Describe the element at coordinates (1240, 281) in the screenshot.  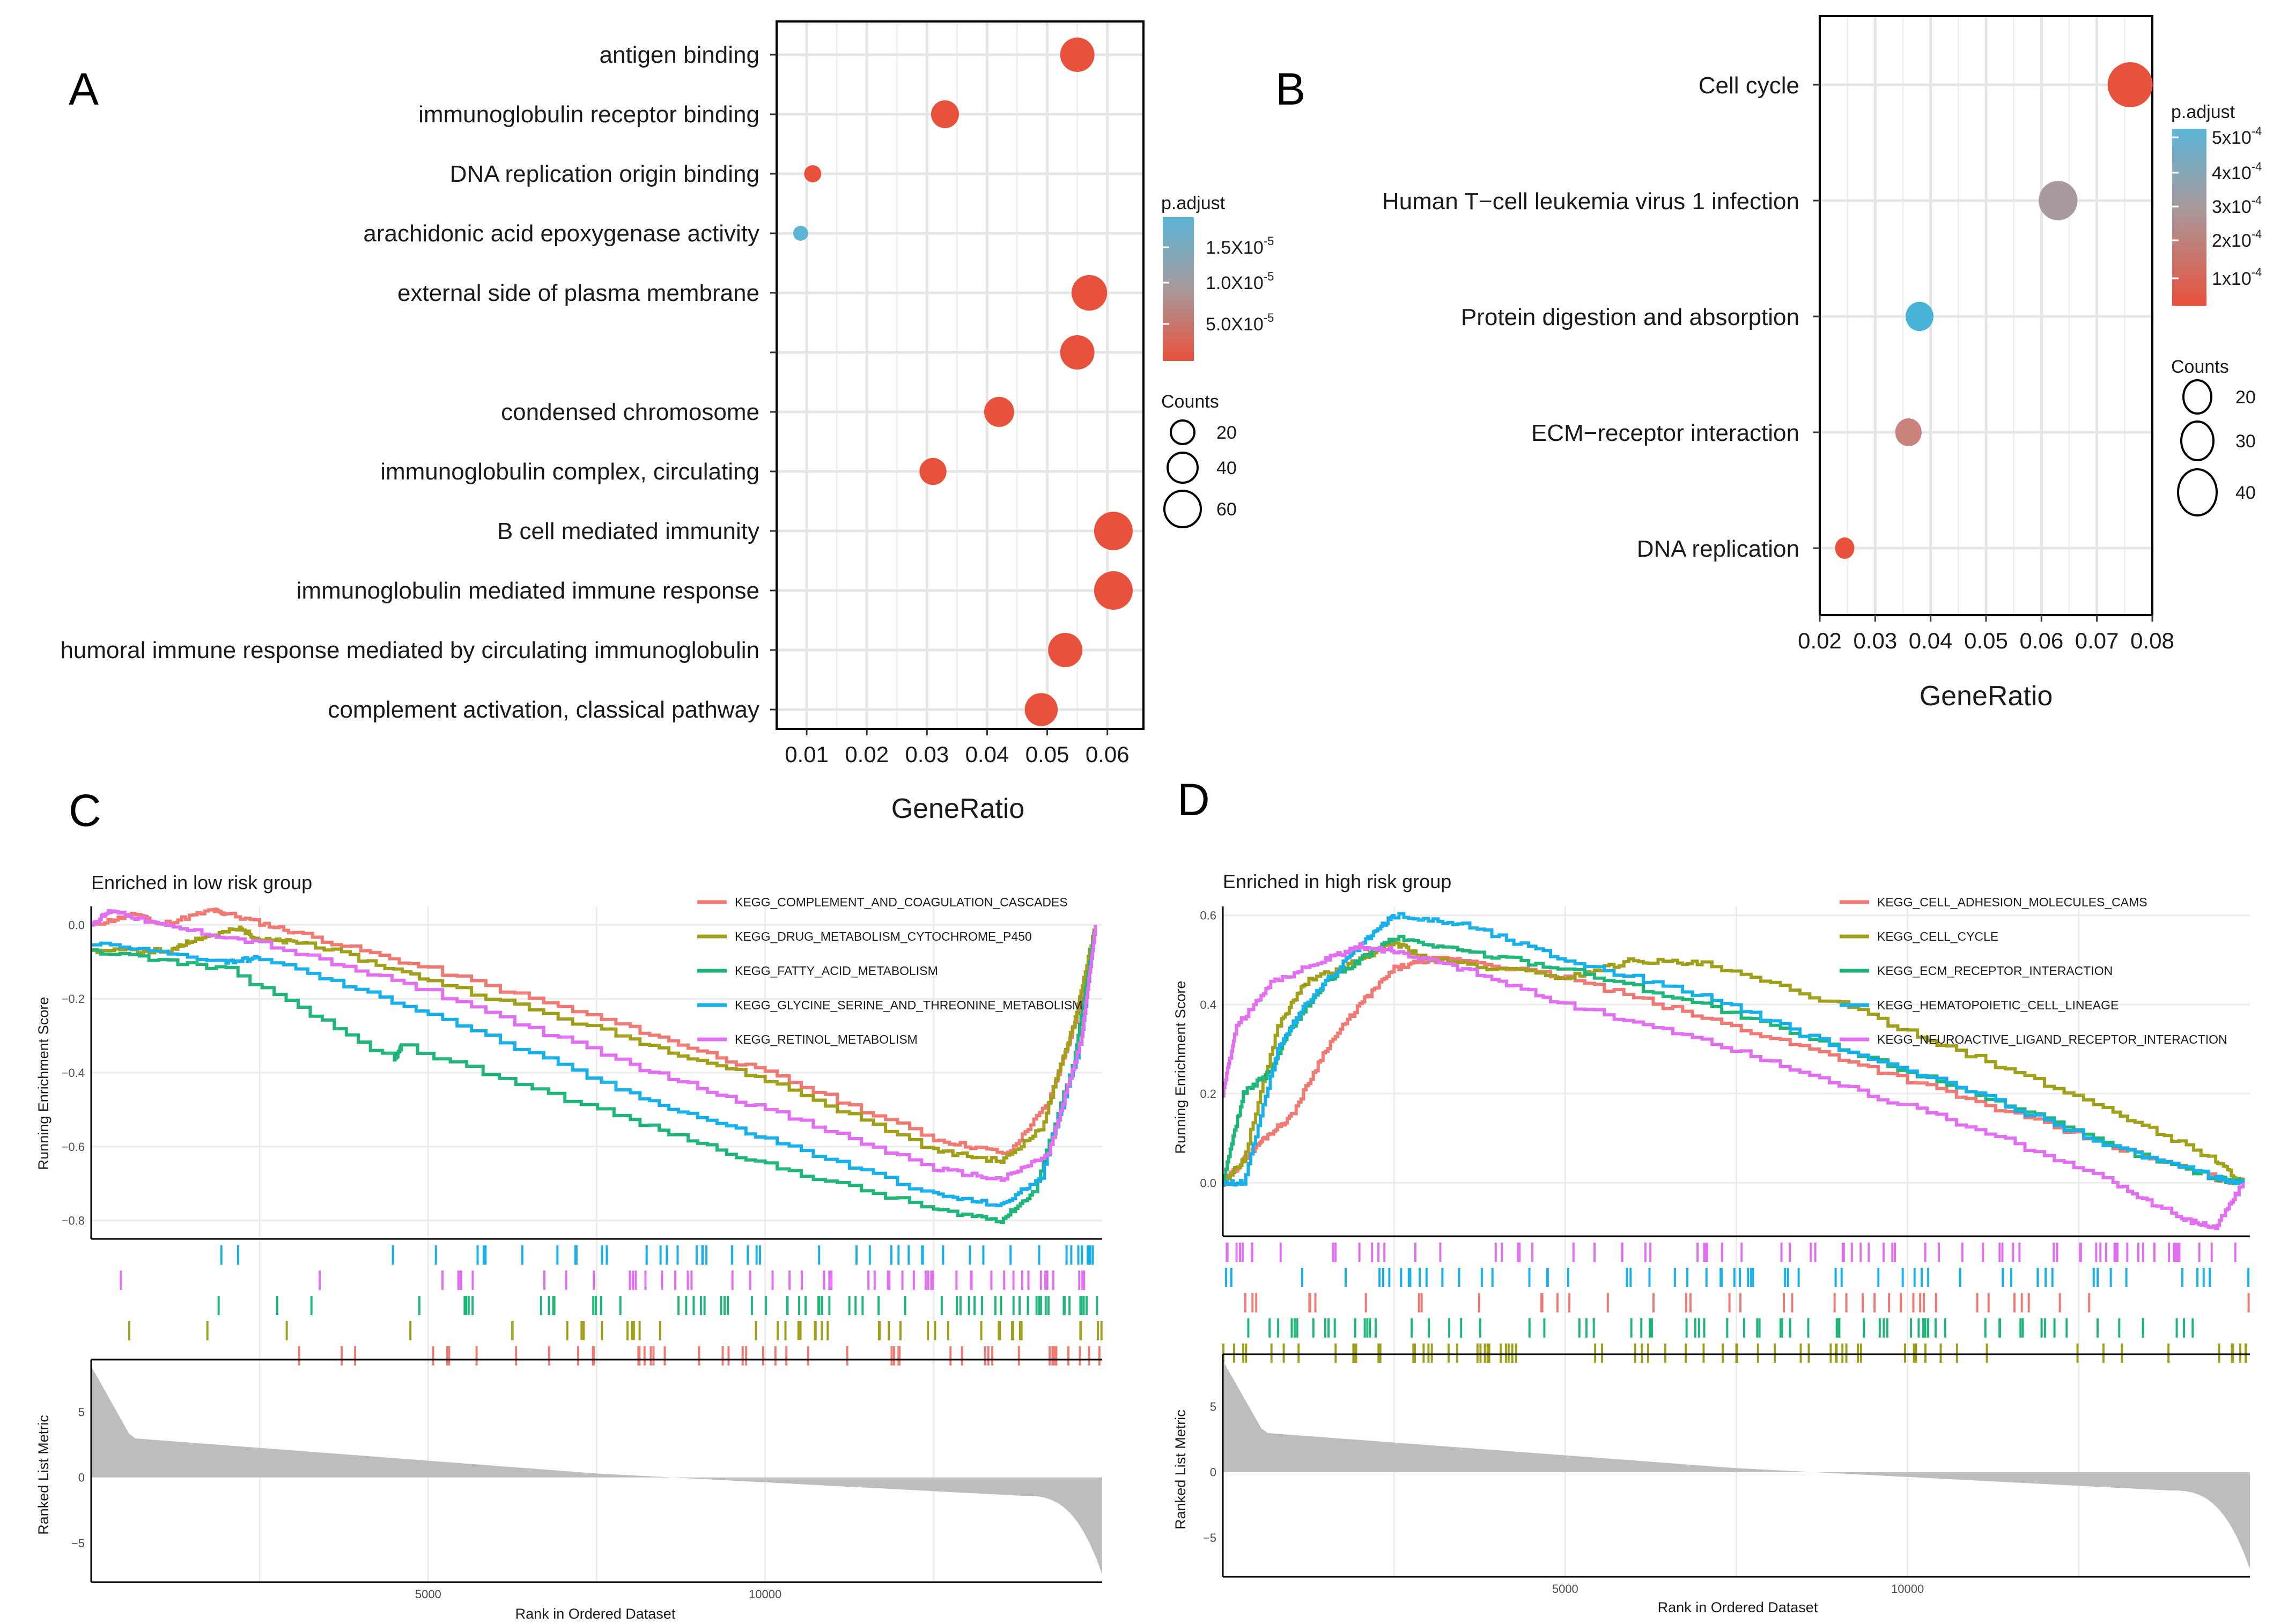
I see `panel-a-colorbar-label: 1.0X10-5` at that location.